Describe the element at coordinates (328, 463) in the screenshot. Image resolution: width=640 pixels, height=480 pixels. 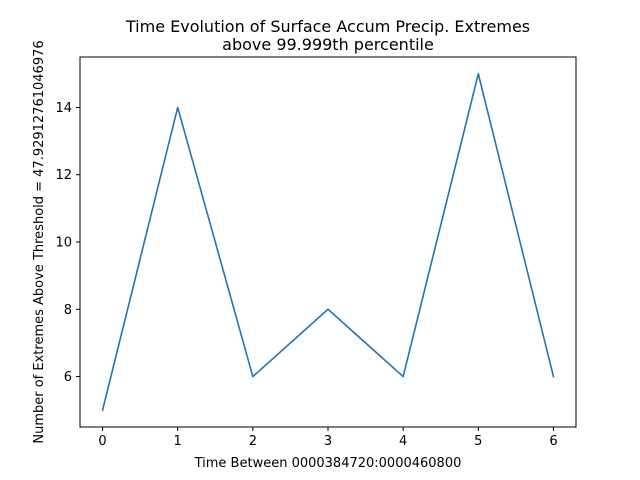
I see `x-axis-label: Time Between 0000384720:0000460800` at that location.